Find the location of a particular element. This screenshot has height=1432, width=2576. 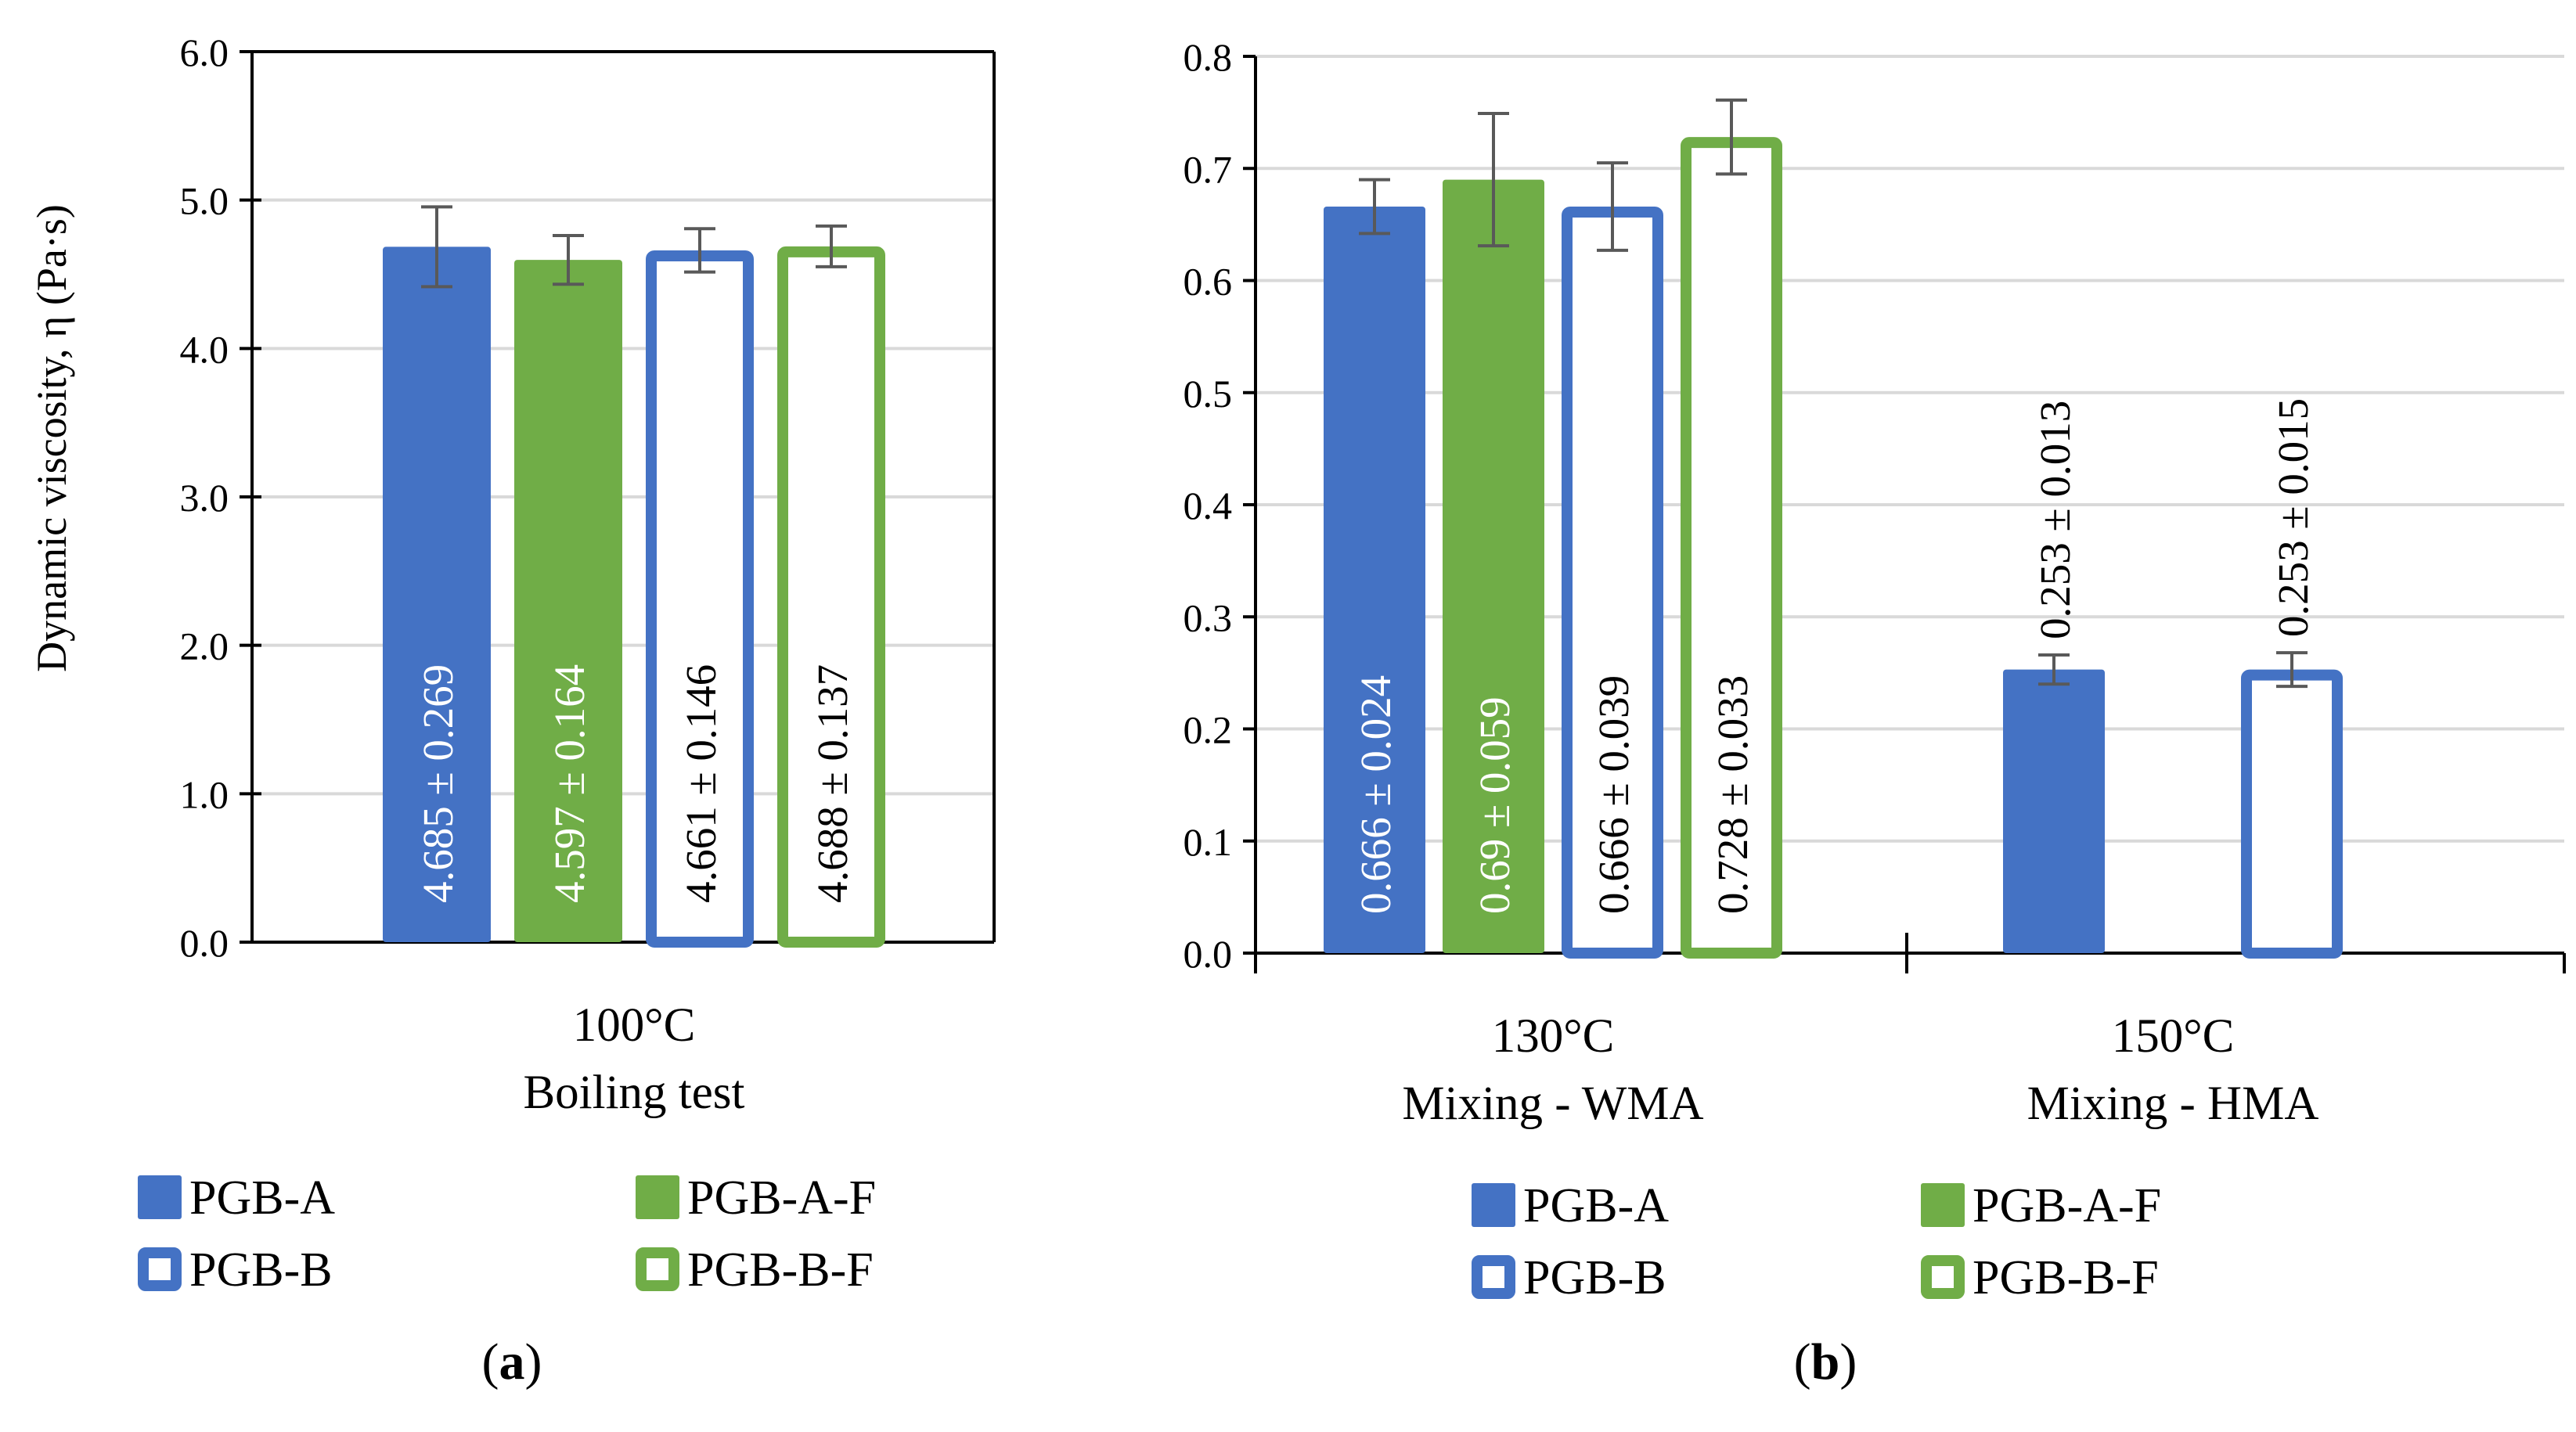

data-label: 0.69 ± 0.059 is located at coordinates (1495, 805).